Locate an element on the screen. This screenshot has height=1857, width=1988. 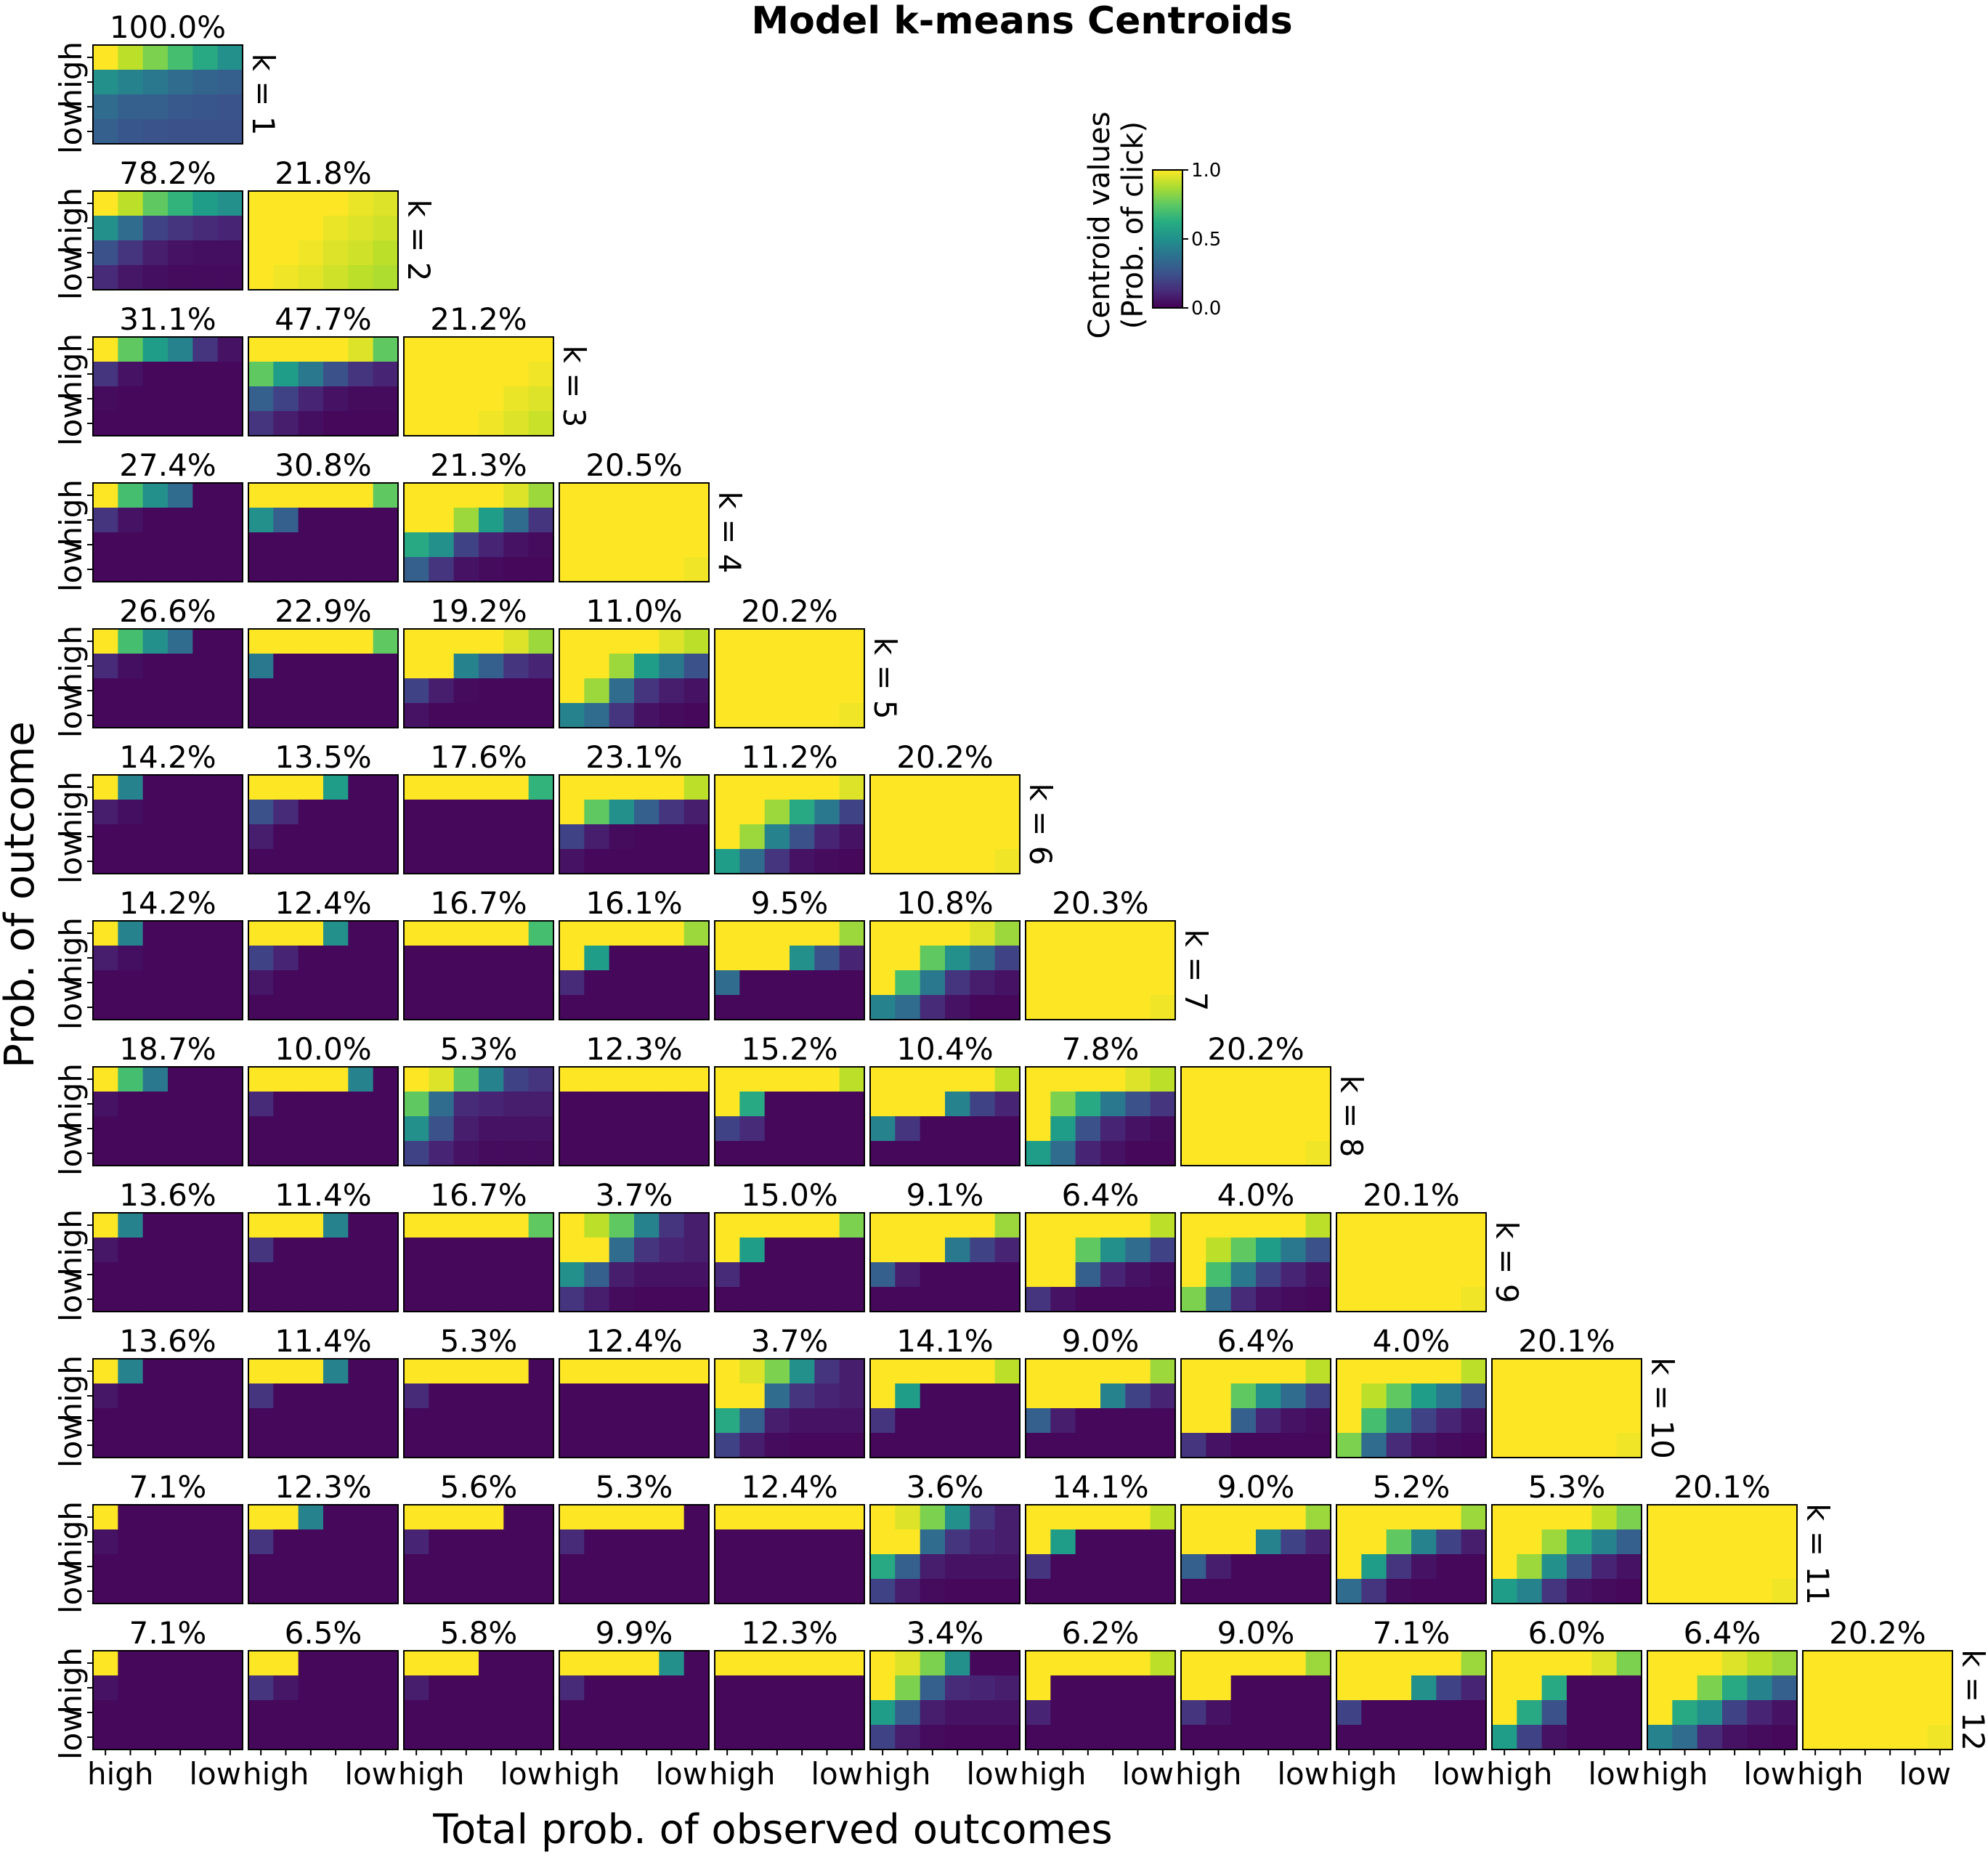
cluster-percent-label: 9.5% is located at coordinates (790, 903).